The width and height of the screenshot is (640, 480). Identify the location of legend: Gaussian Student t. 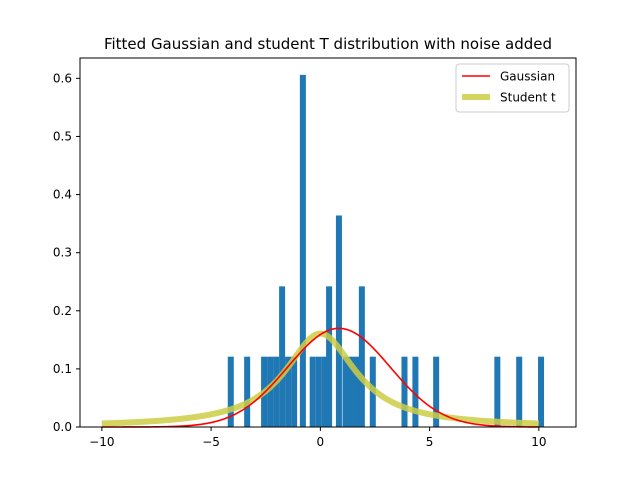
(512, 88).